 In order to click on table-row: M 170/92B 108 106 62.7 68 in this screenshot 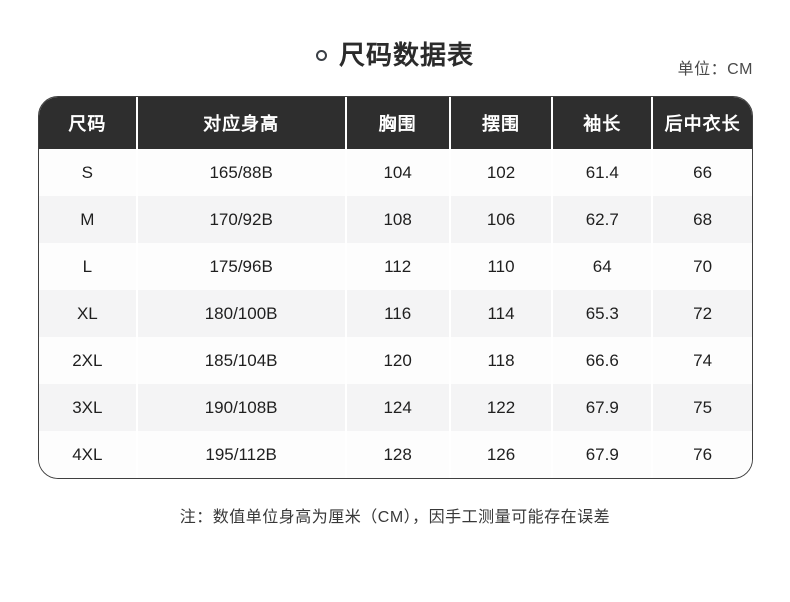, I will do `click(395, 219)`.